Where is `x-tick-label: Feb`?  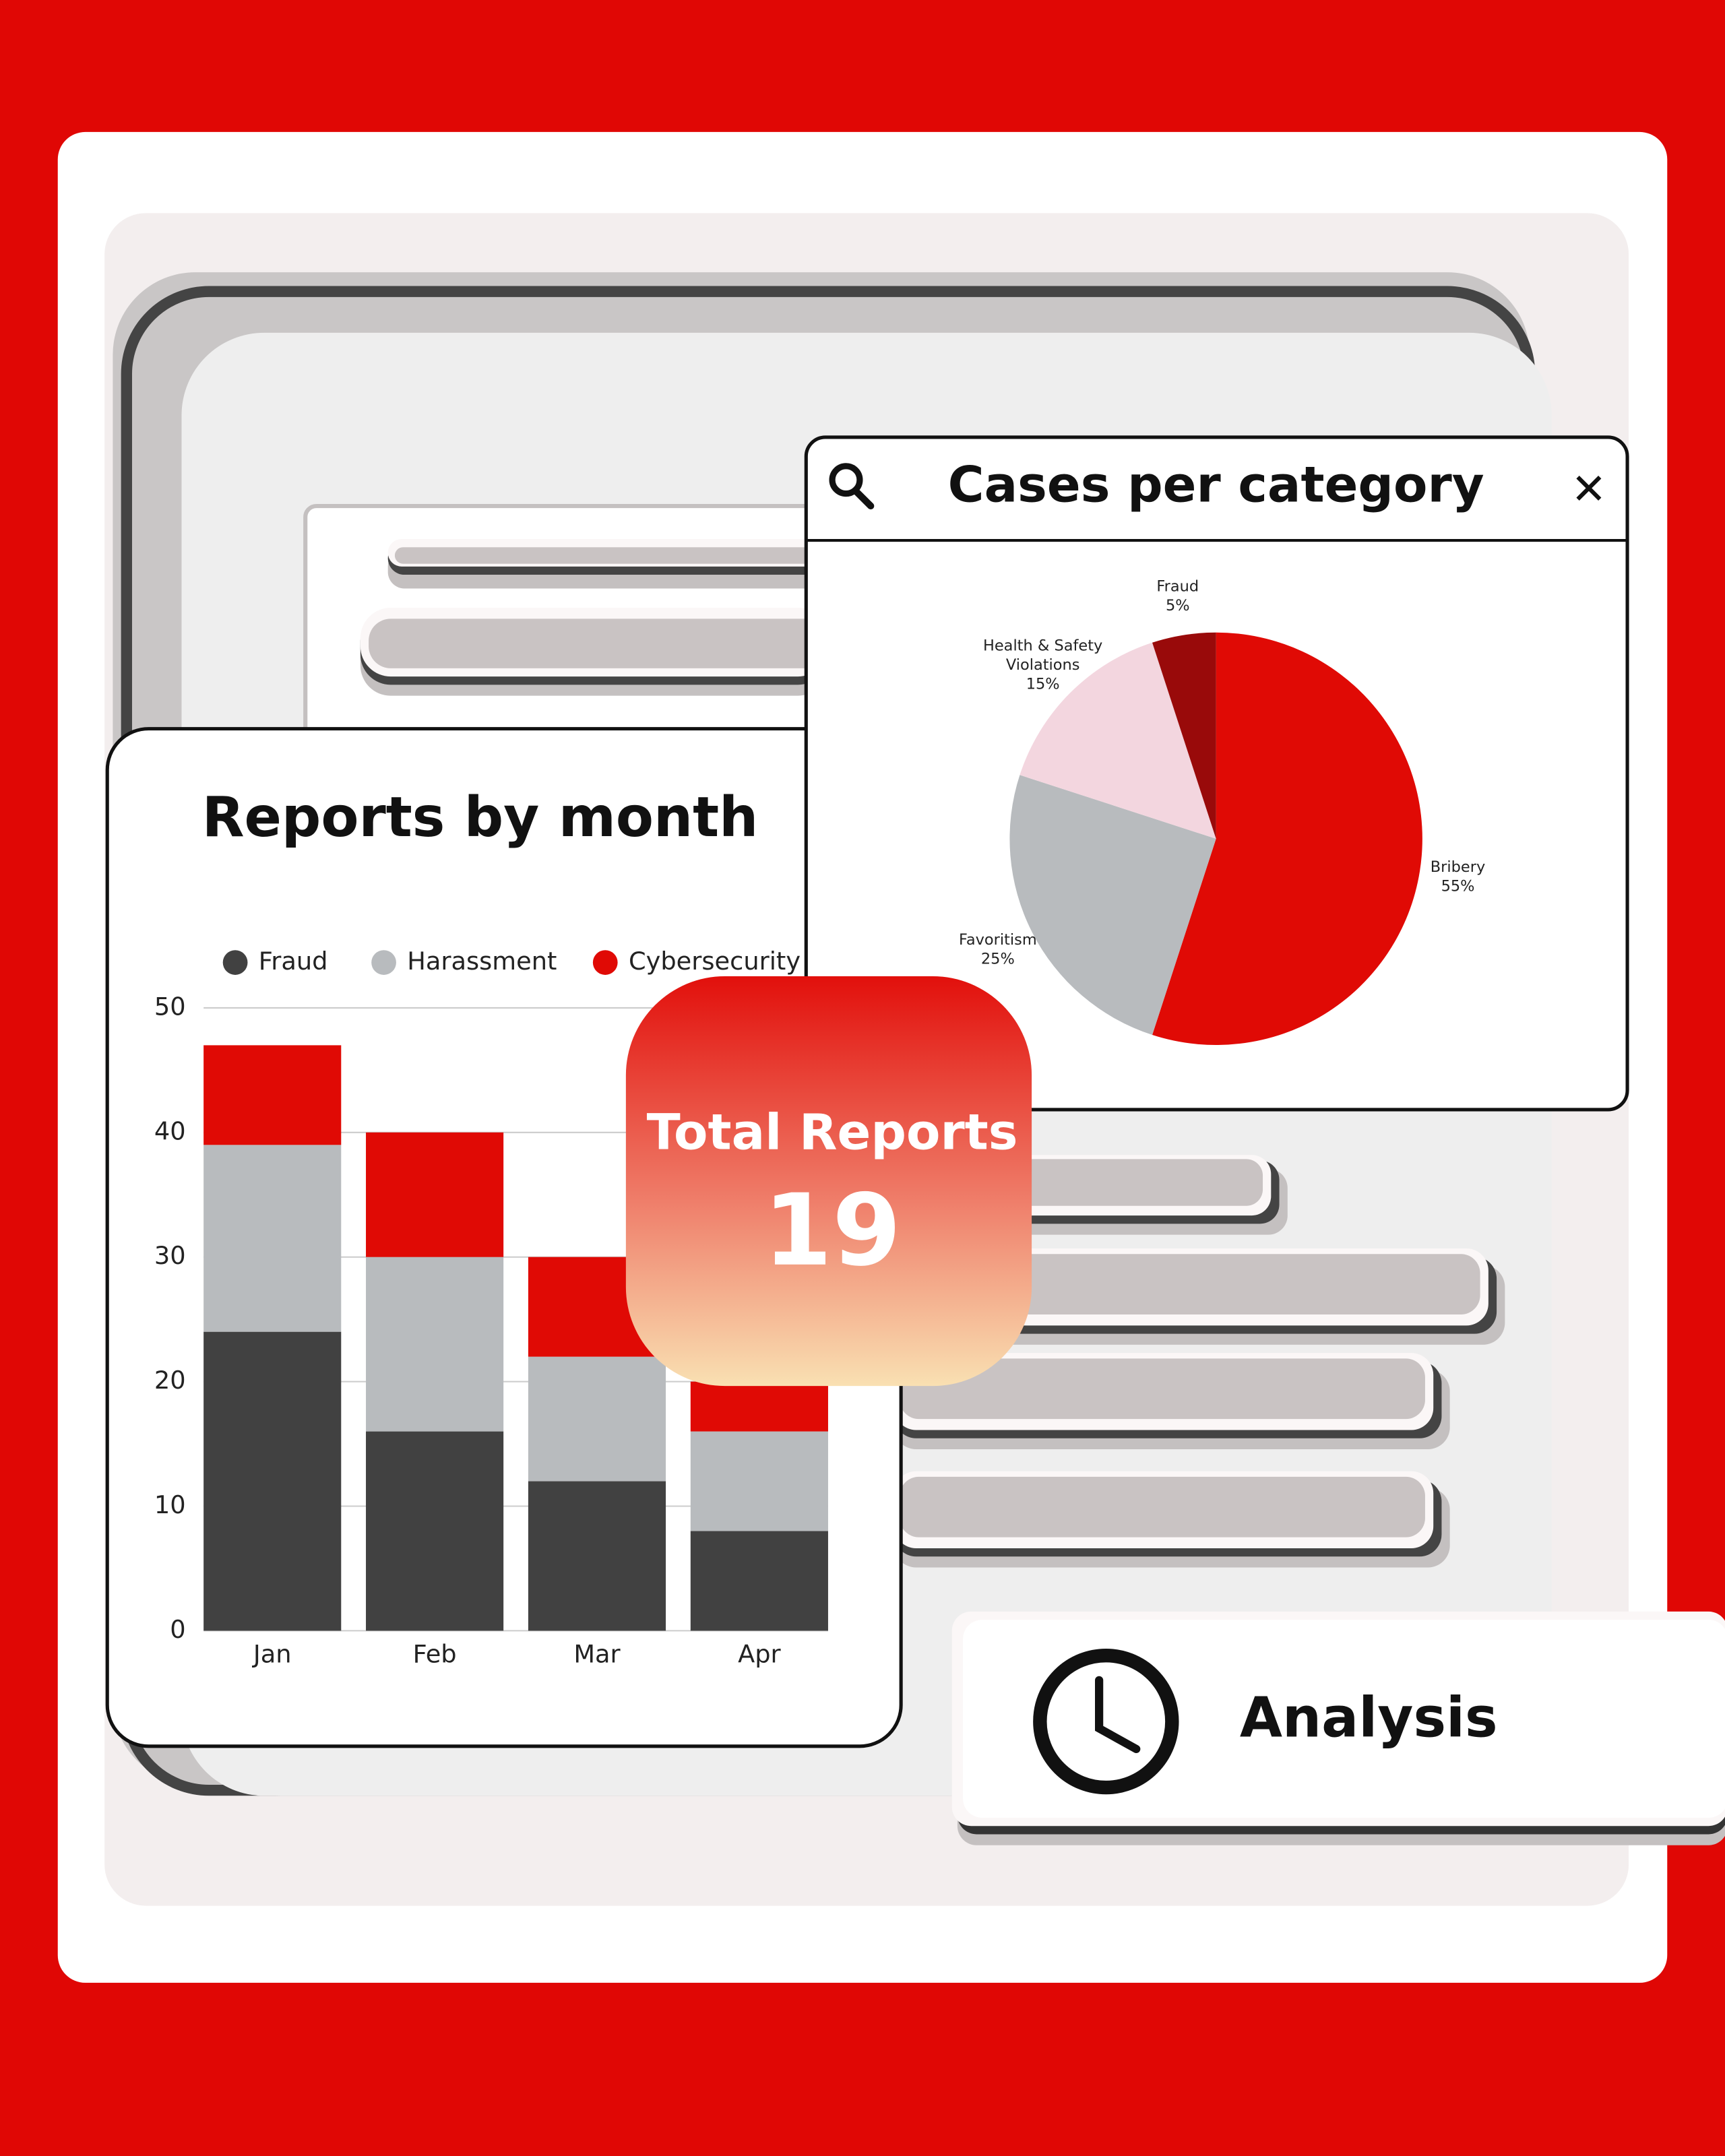 x-tick-label: Feb is located at coordinates (435, 1654).